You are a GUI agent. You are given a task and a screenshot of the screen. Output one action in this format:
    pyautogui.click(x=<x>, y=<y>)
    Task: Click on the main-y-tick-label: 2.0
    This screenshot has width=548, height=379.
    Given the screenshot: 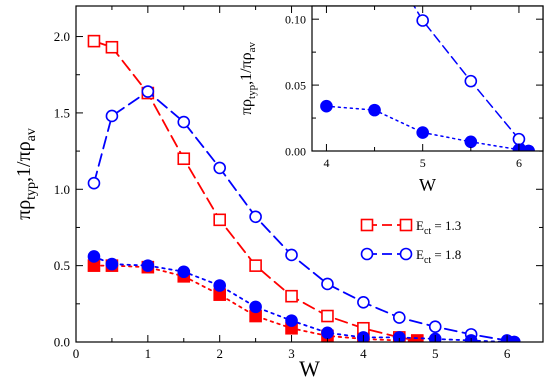 What is the action you would take?
    pyautogui.click(x=62, y=36)
    